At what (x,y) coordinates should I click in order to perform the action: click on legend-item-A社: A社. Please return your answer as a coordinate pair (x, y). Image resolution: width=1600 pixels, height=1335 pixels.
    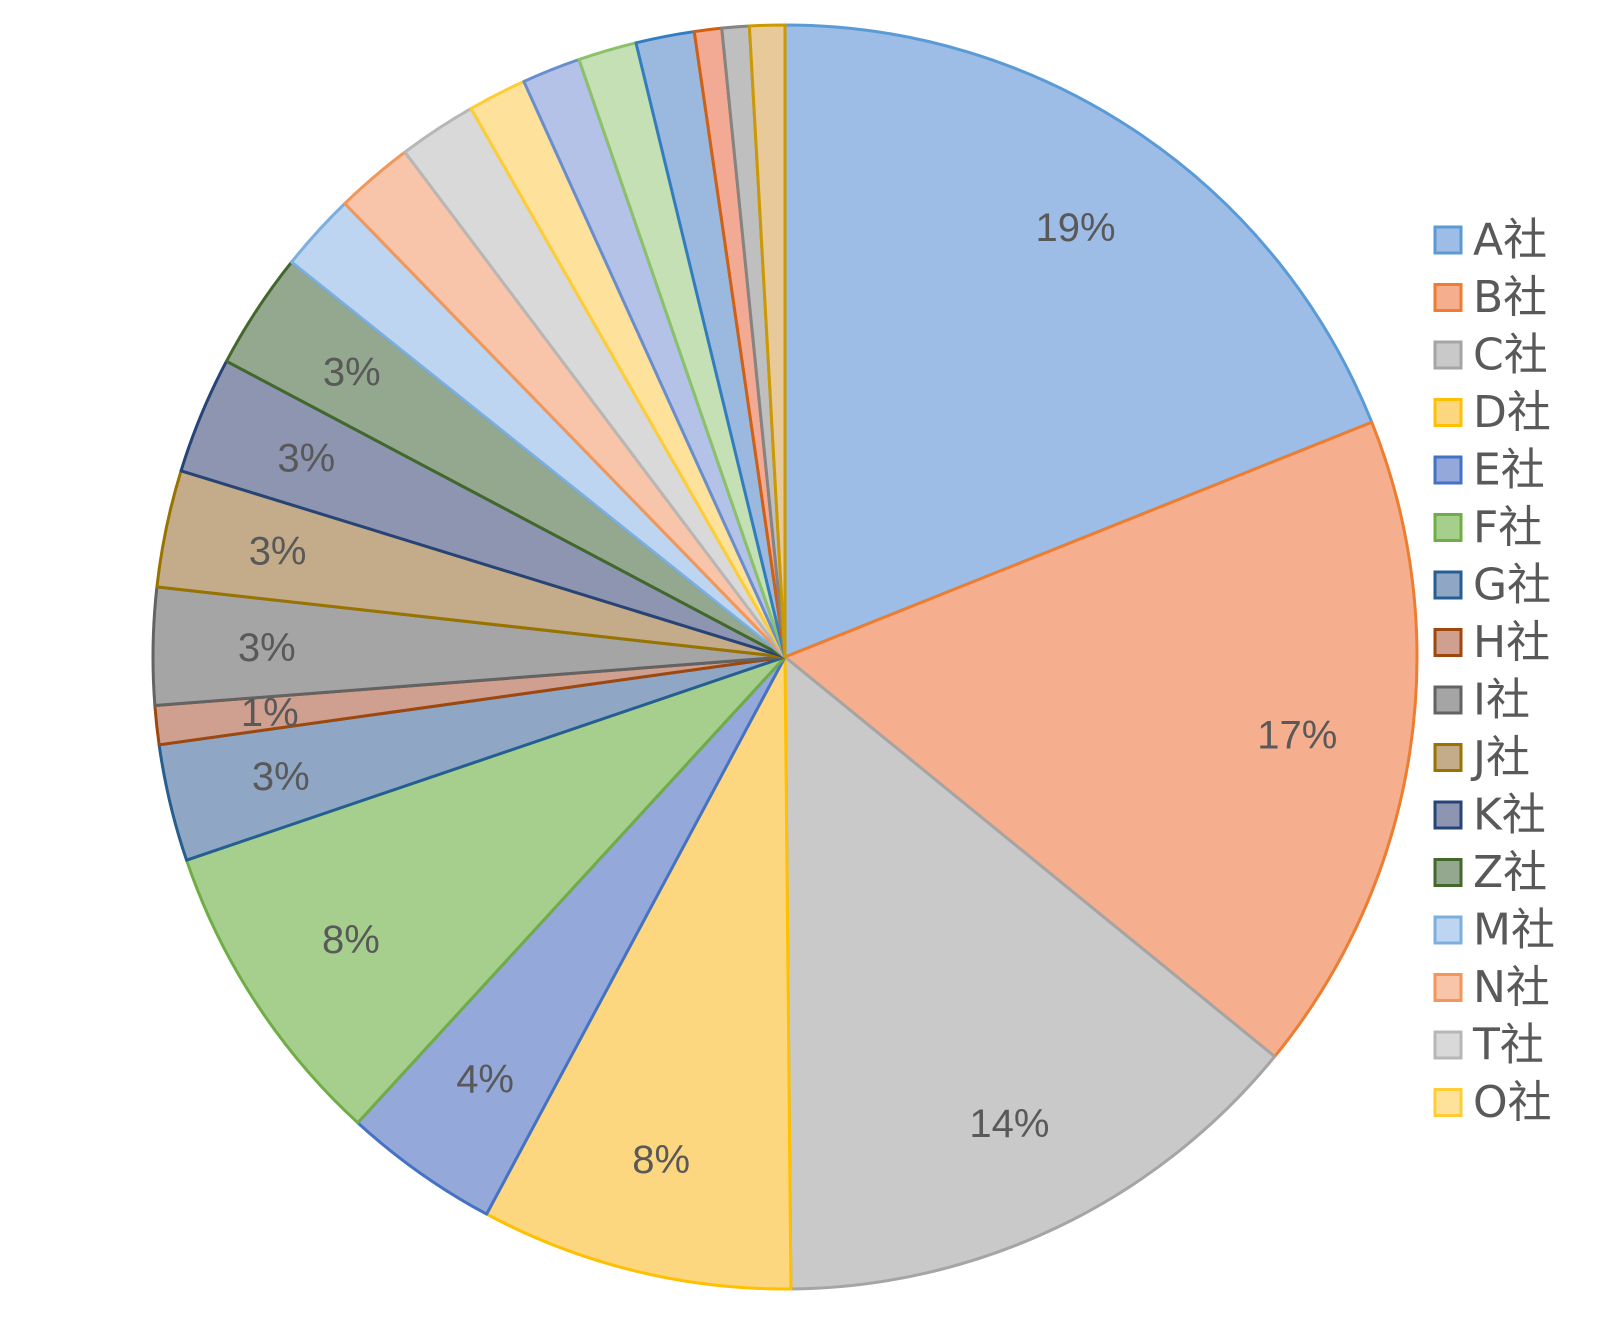
    Looking at the image, I should click on (1490, 240).